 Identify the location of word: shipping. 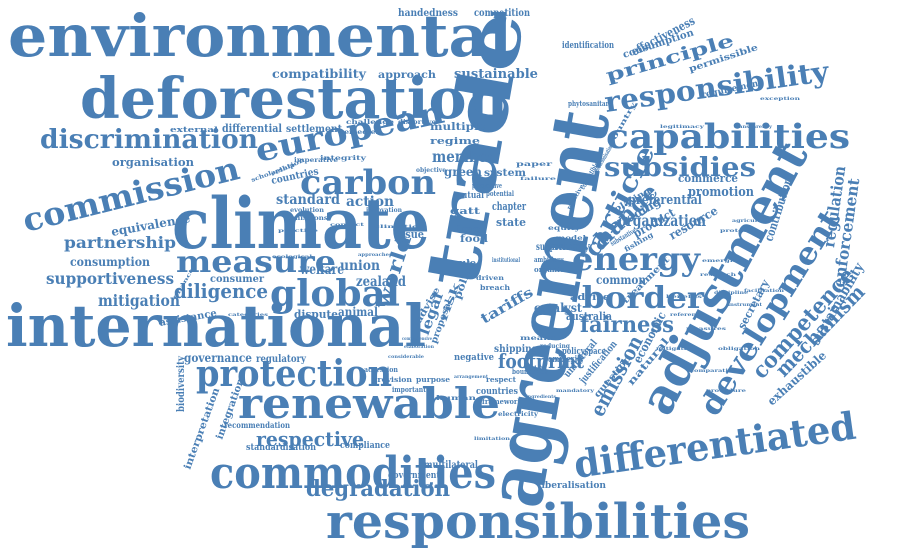
(516, 349).